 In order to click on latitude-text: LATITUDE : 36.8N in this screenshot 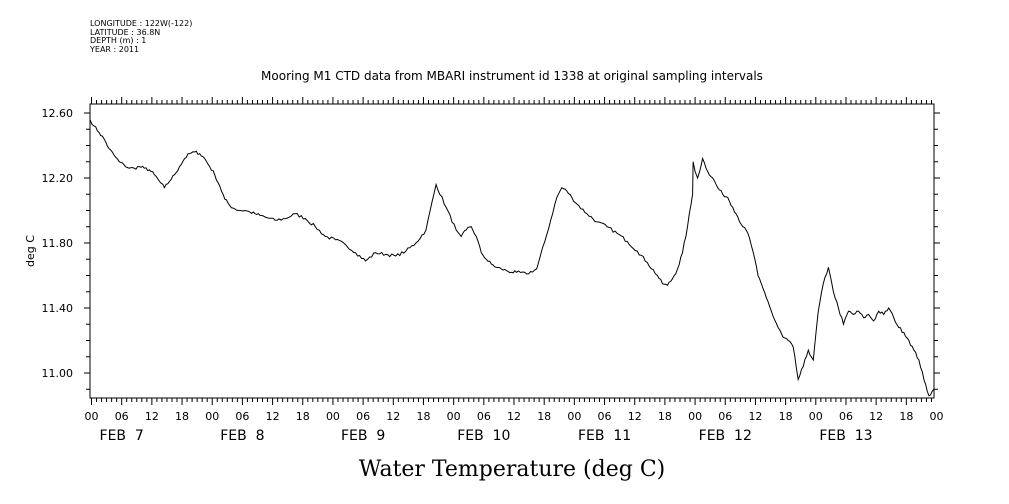, I will do `click(125, 32)`.